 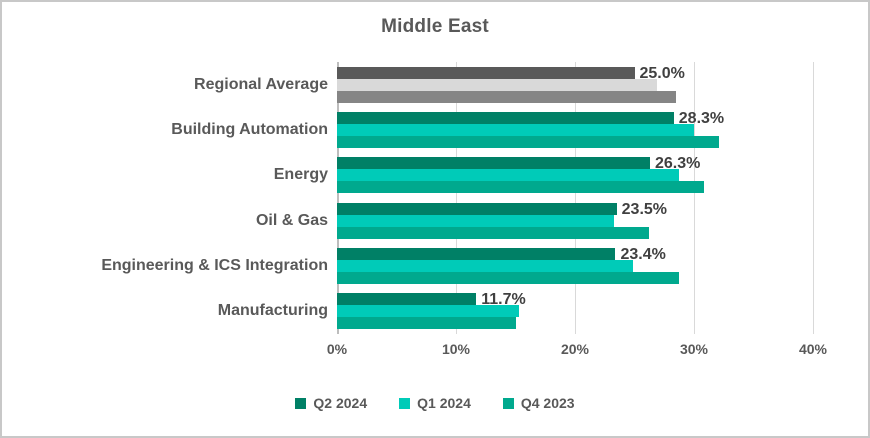 I want to click on data-label: 23.5%, so click(x=644, y=209).